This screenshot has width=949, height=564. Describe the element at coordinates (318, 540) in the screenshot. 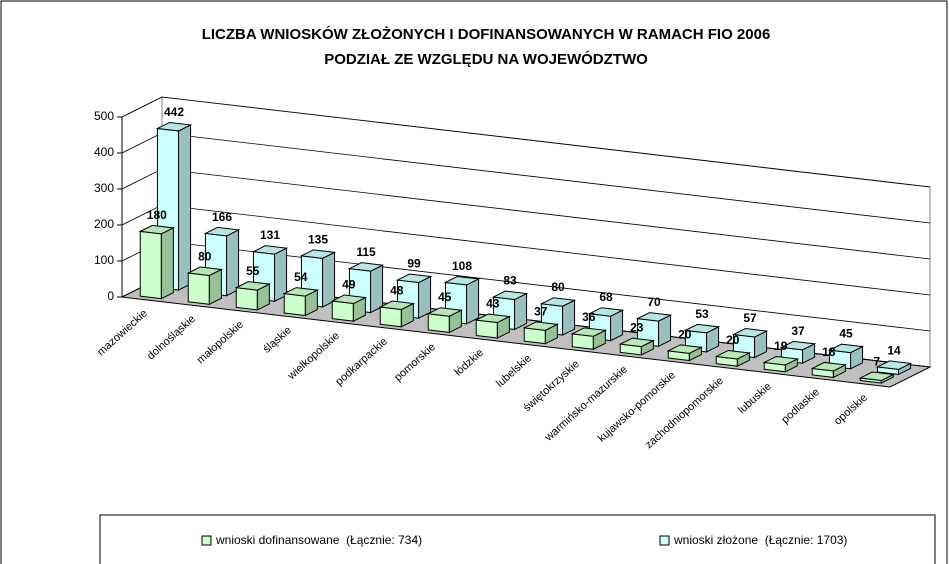

I see `legend-label: wnioski dofinansowane (Łącznie: 734)` at that location.